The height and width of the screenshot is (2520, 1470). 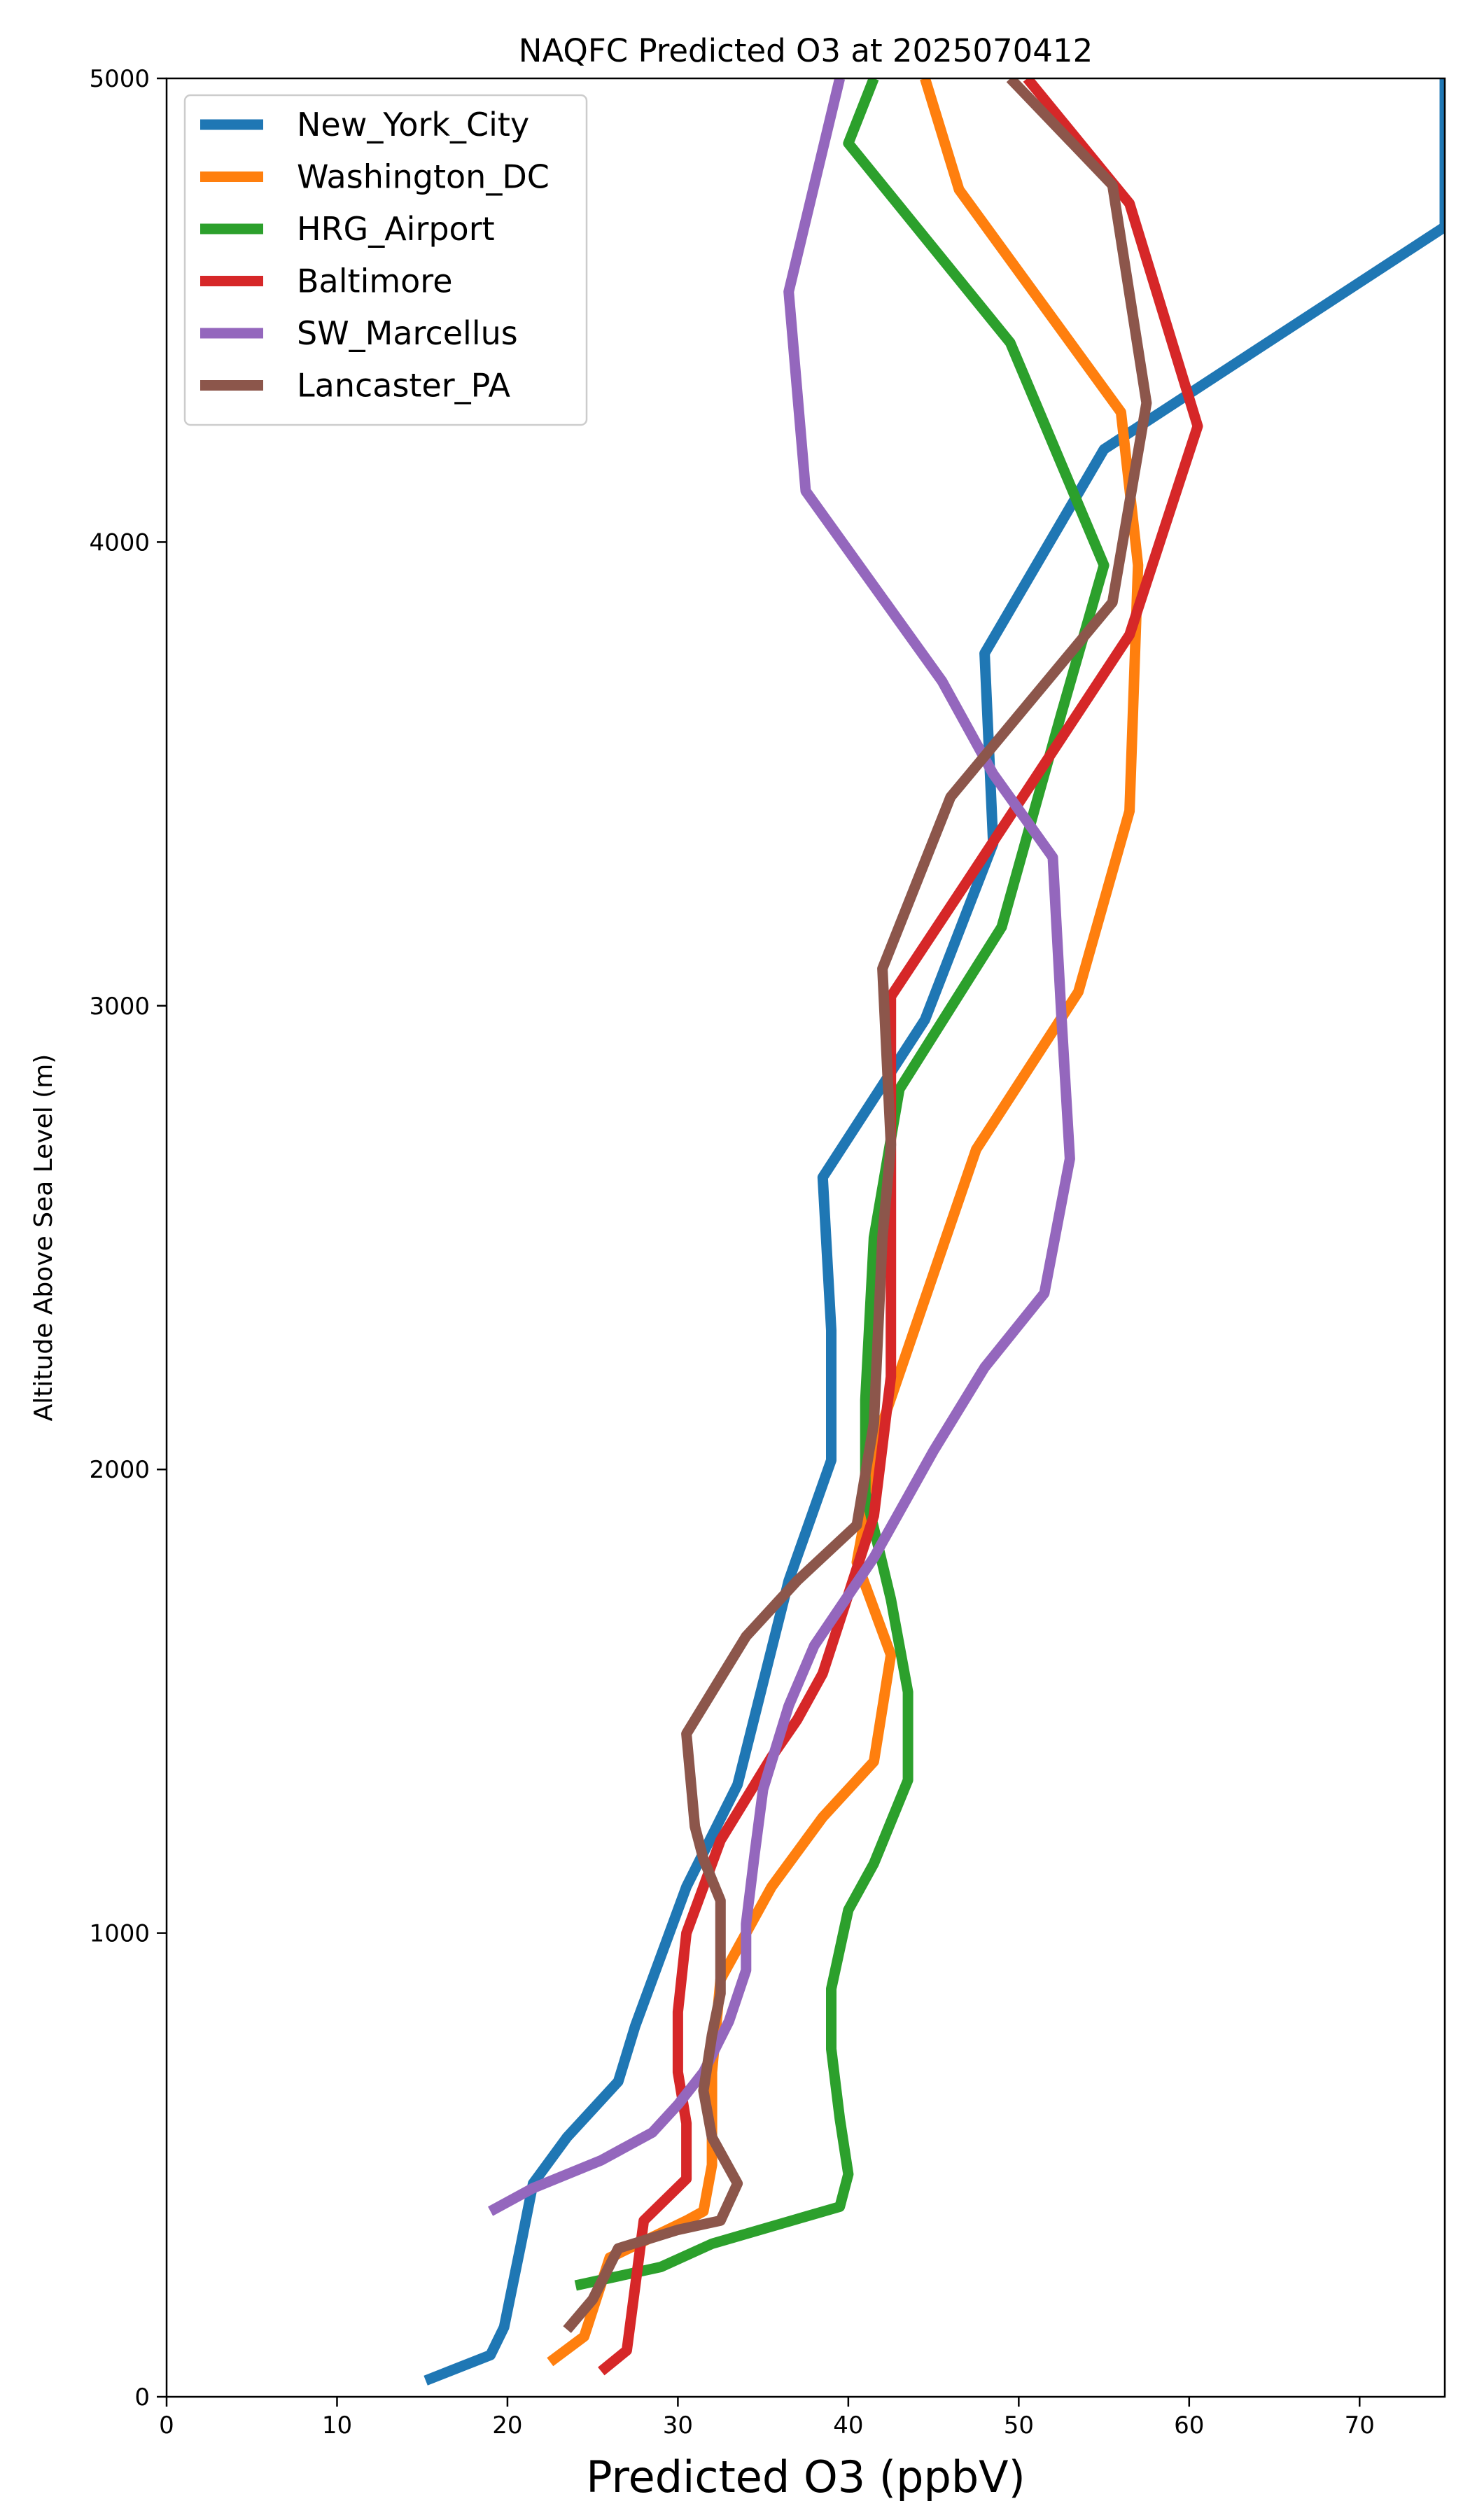 What do you see at coordinates (119, 79) in the screenshot?
I see `y-tick-label: 5000` at bounding box center [119, 79].